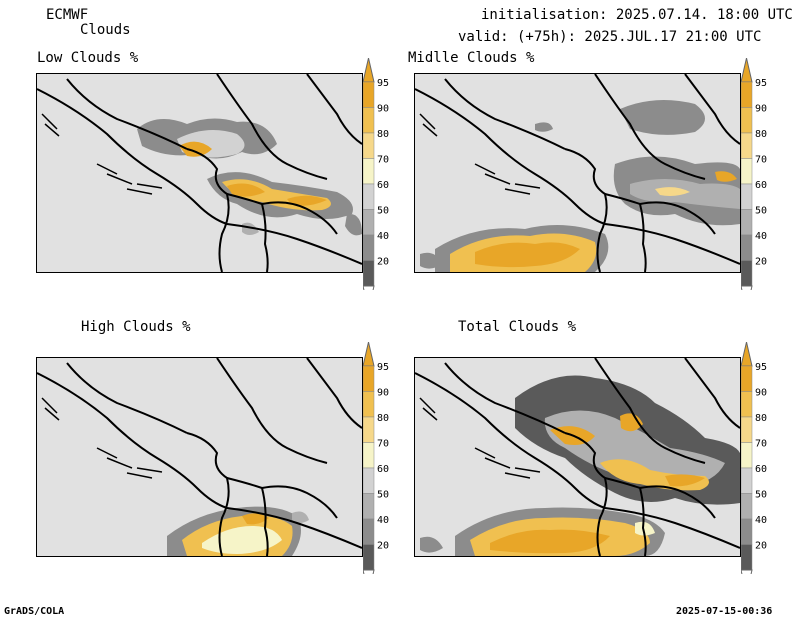 The image size is (800, 620). I want to click on footer-software: GrADS/COLA, so click(34, 611).